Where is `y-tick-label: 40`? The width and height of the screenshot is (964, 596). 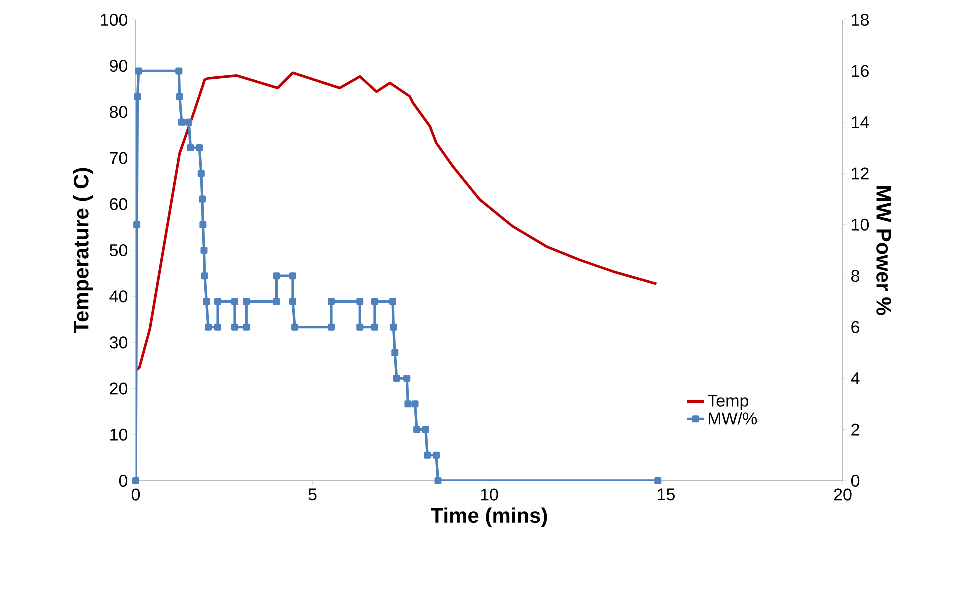 y-tick-label: 40 is located at coordinates (119, 296).